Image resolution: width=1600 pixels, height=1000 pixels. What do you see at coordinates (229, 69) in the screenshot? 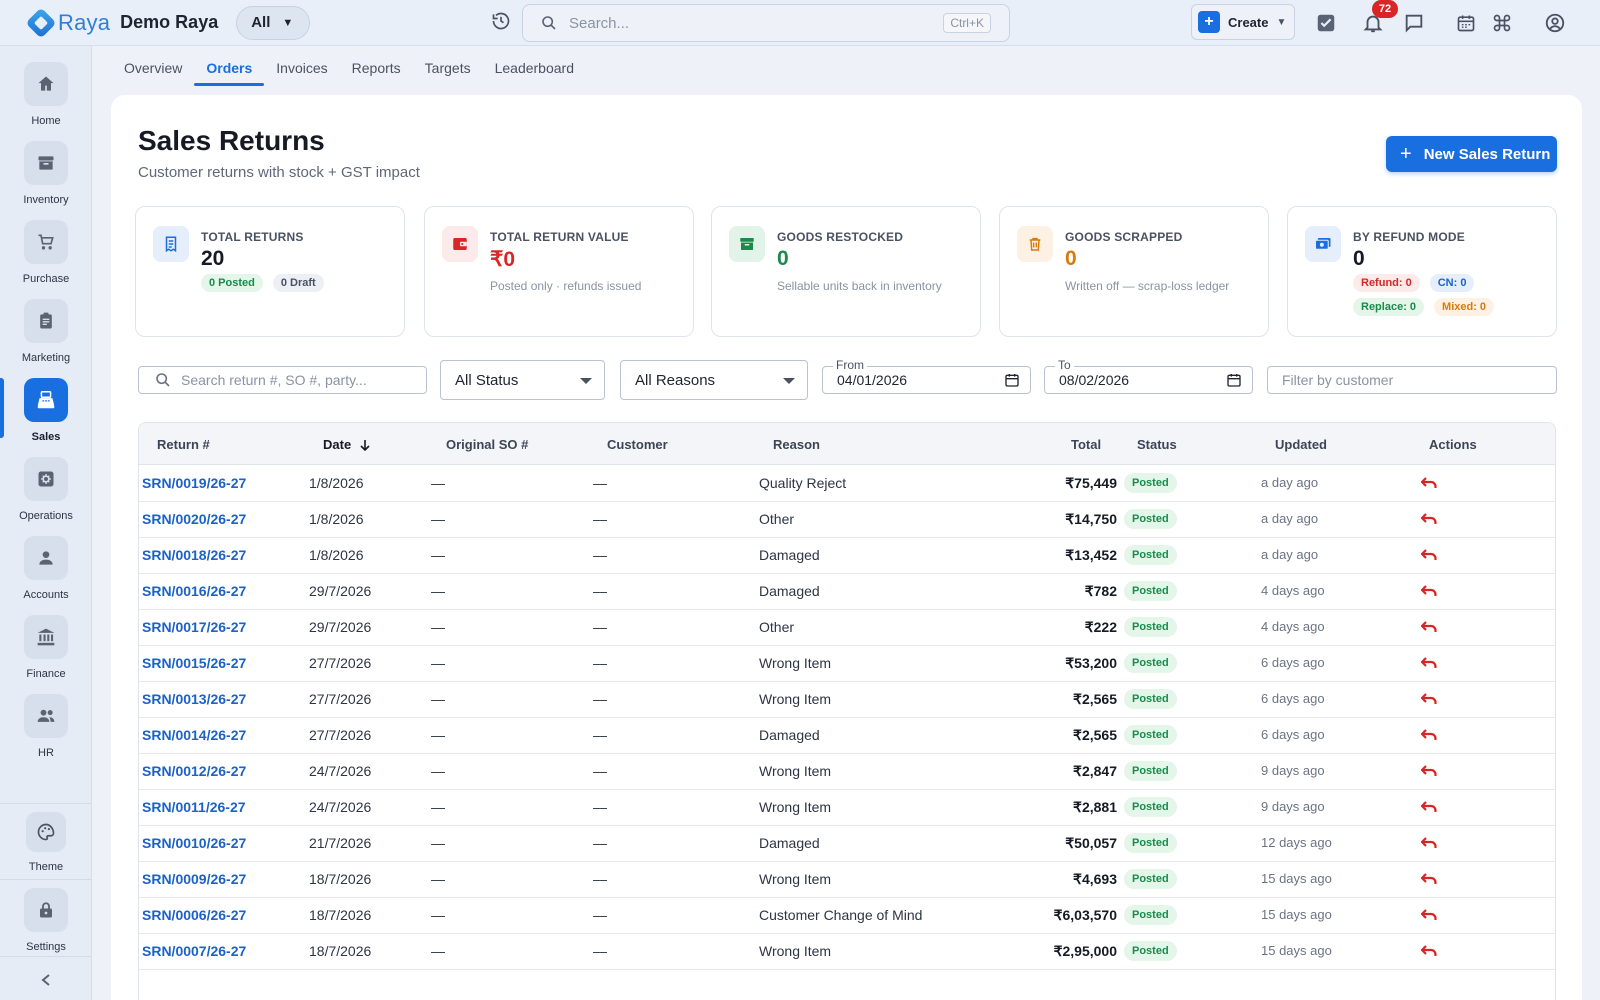
I see `tab-orders: Orders` at bounding box center [229, 69].